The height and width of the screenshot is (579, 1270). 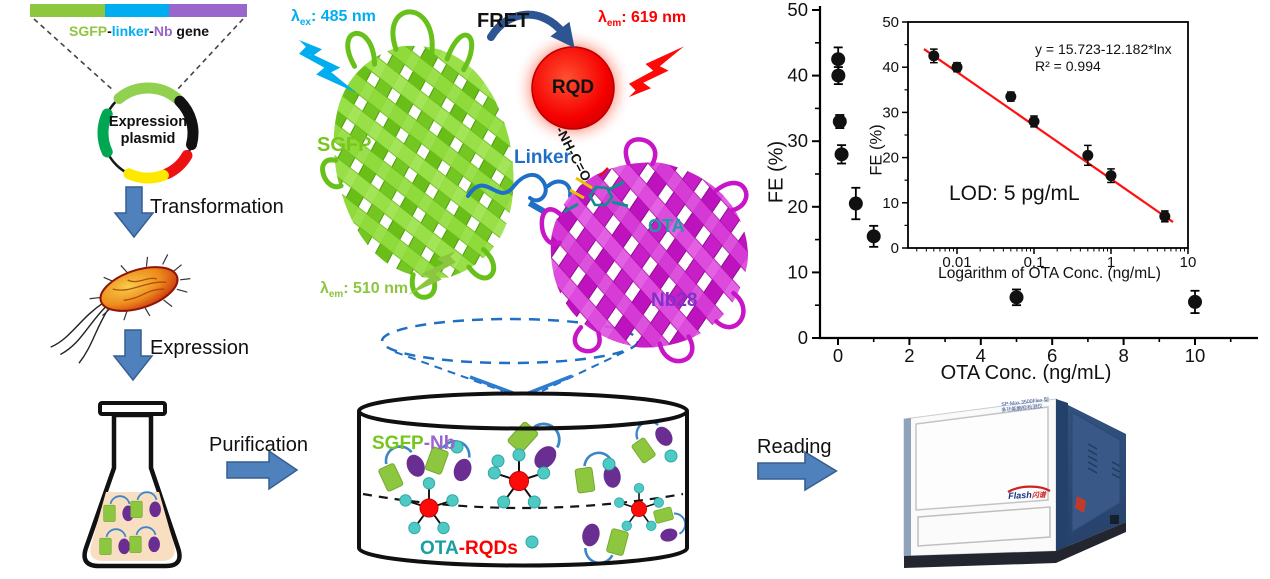 What do you see at coordinates (199, 348) in the screenshot?
I see `expression-label: Expression` at bounding box center [199, 348].